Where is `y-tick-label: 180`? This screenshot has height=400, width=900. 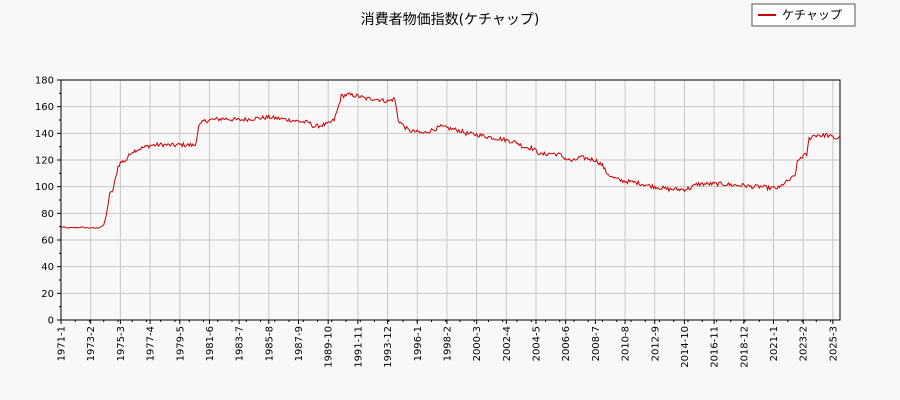
y-tick-label: 180 is located at coordinates (44, 81).